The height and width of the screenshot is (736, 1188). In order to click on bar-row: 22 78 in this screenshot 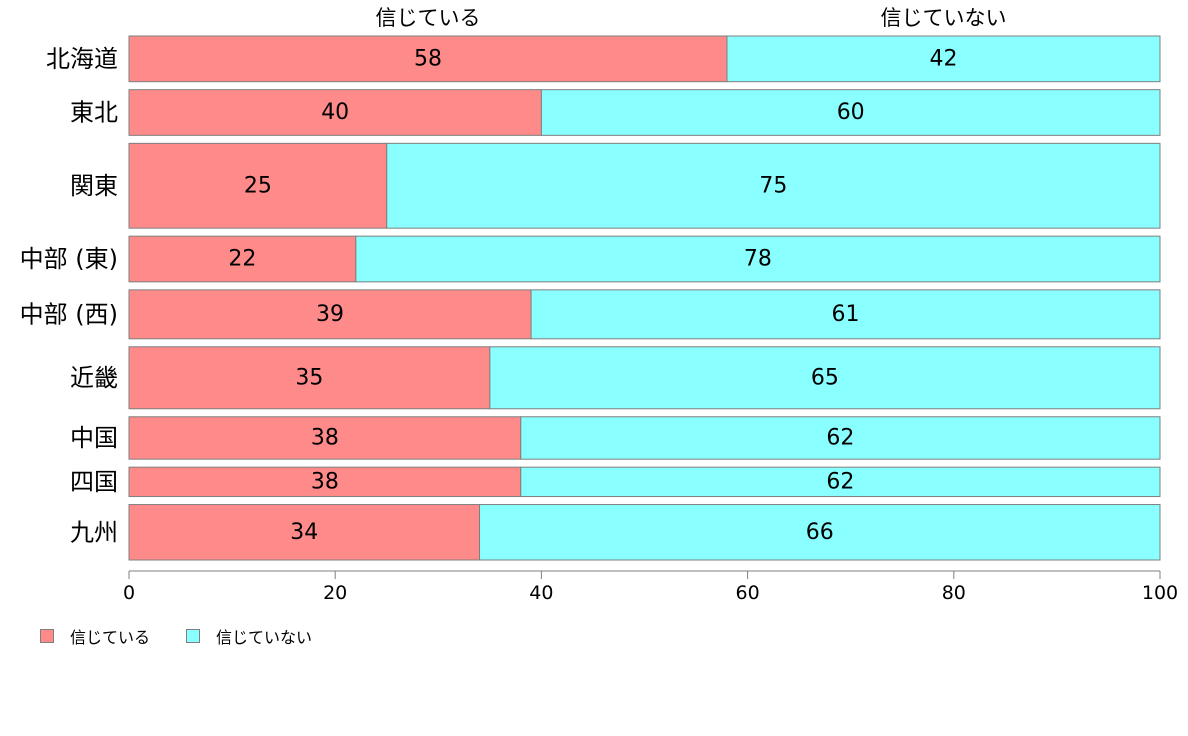, I will do `click(644, 259)`.